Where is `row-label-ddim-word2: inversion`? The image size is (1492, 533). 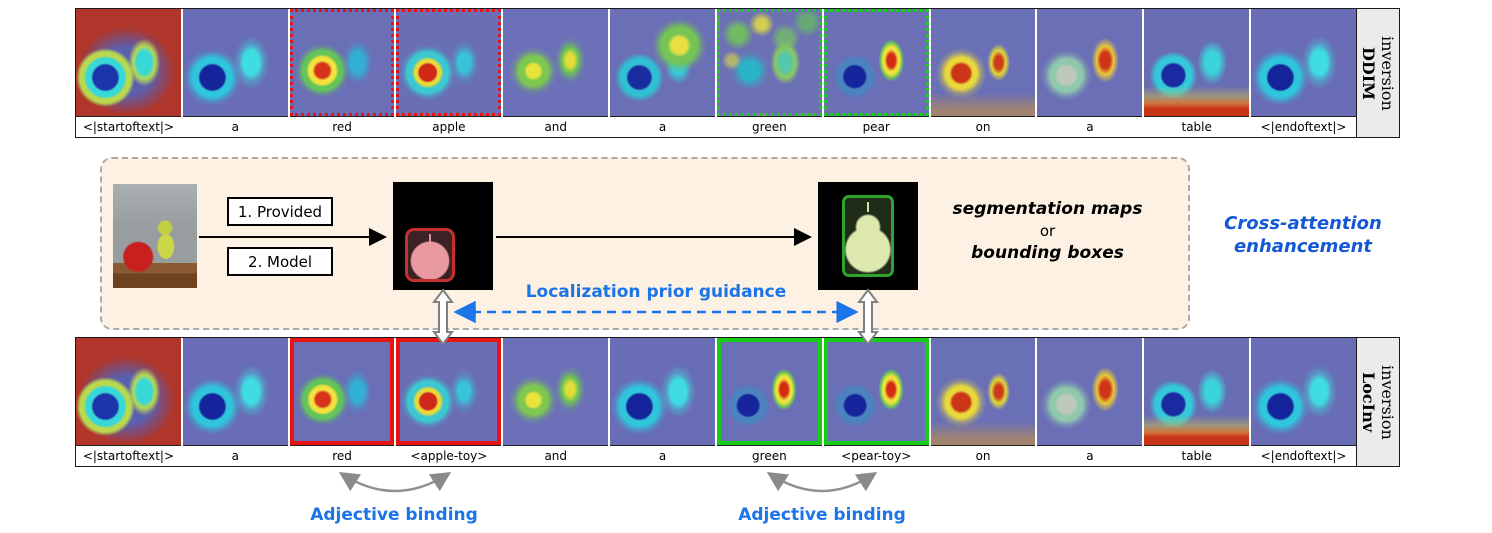 row-label-ddim-word2: inversion is located at coordinates (1387, 73).